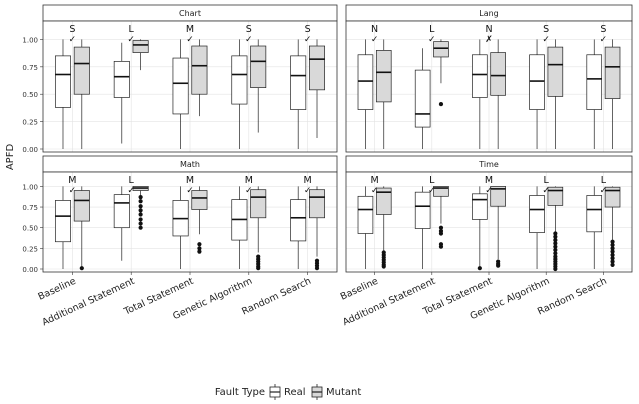 The height and width of the screenshot is (404, 639). Describe the element at coordinates (240, 392) in the screenshot. I see `legend-title: Fault Type` at that location.